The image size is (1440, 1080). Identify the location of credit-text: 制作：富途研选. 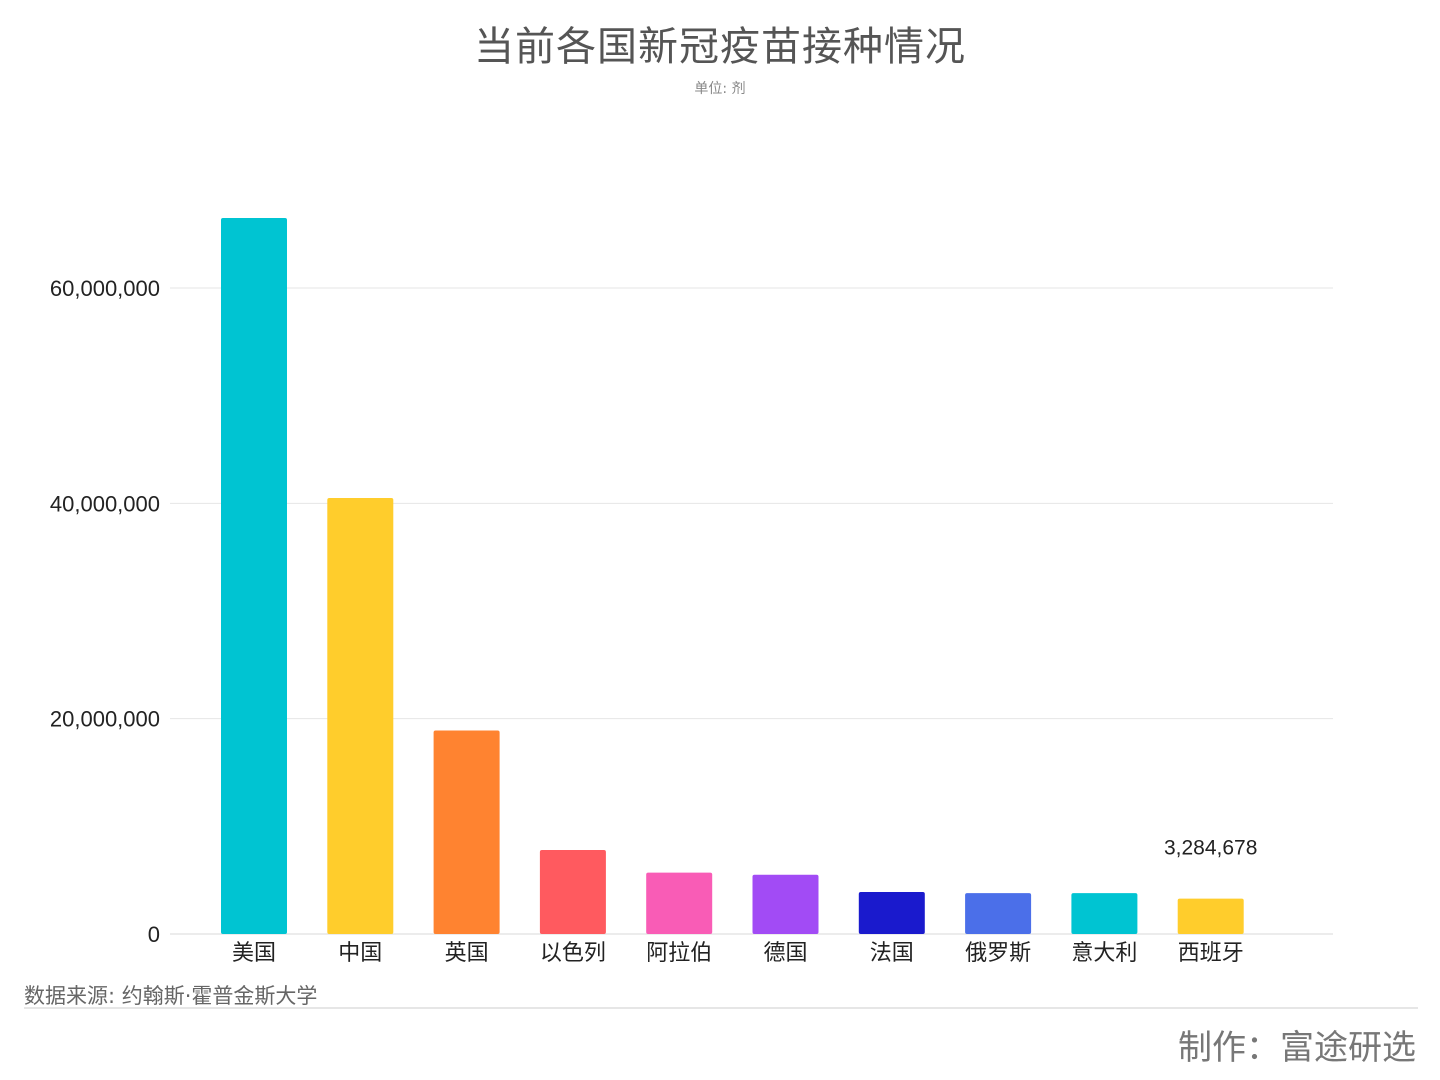
(1297, 1048).